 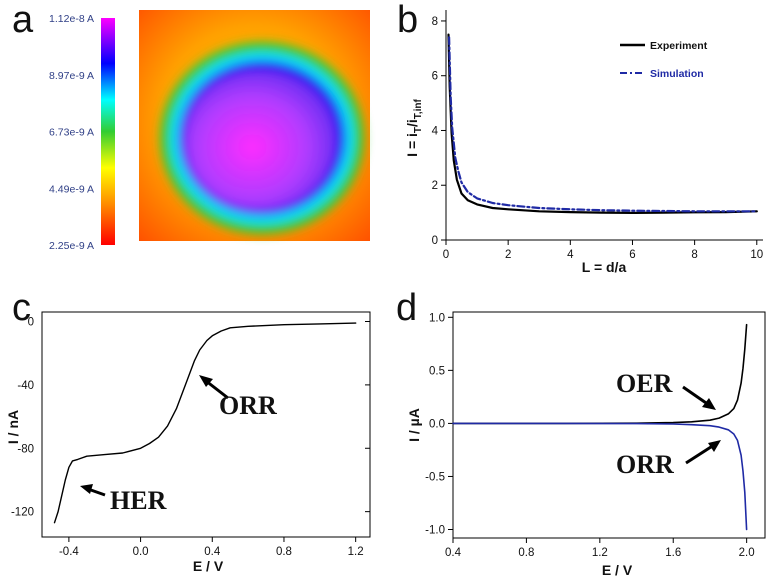 What do you see at coordinates (694, 255) in the screenshot?
I see `x-tick-label: 8` at bounding box center [694, 255].